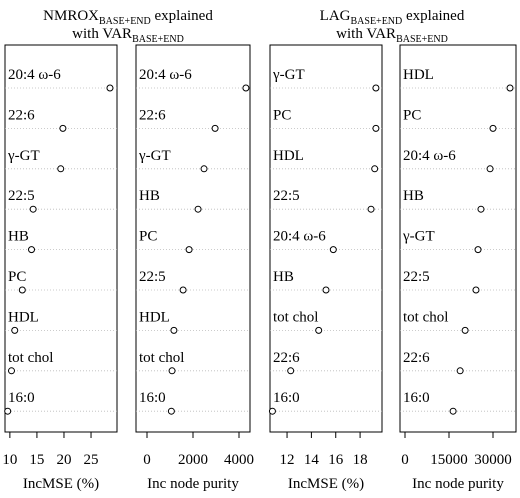  Describe the element at coordinates (63, 460) in the screenshot. I see `x-tick-label: 20` at that location.